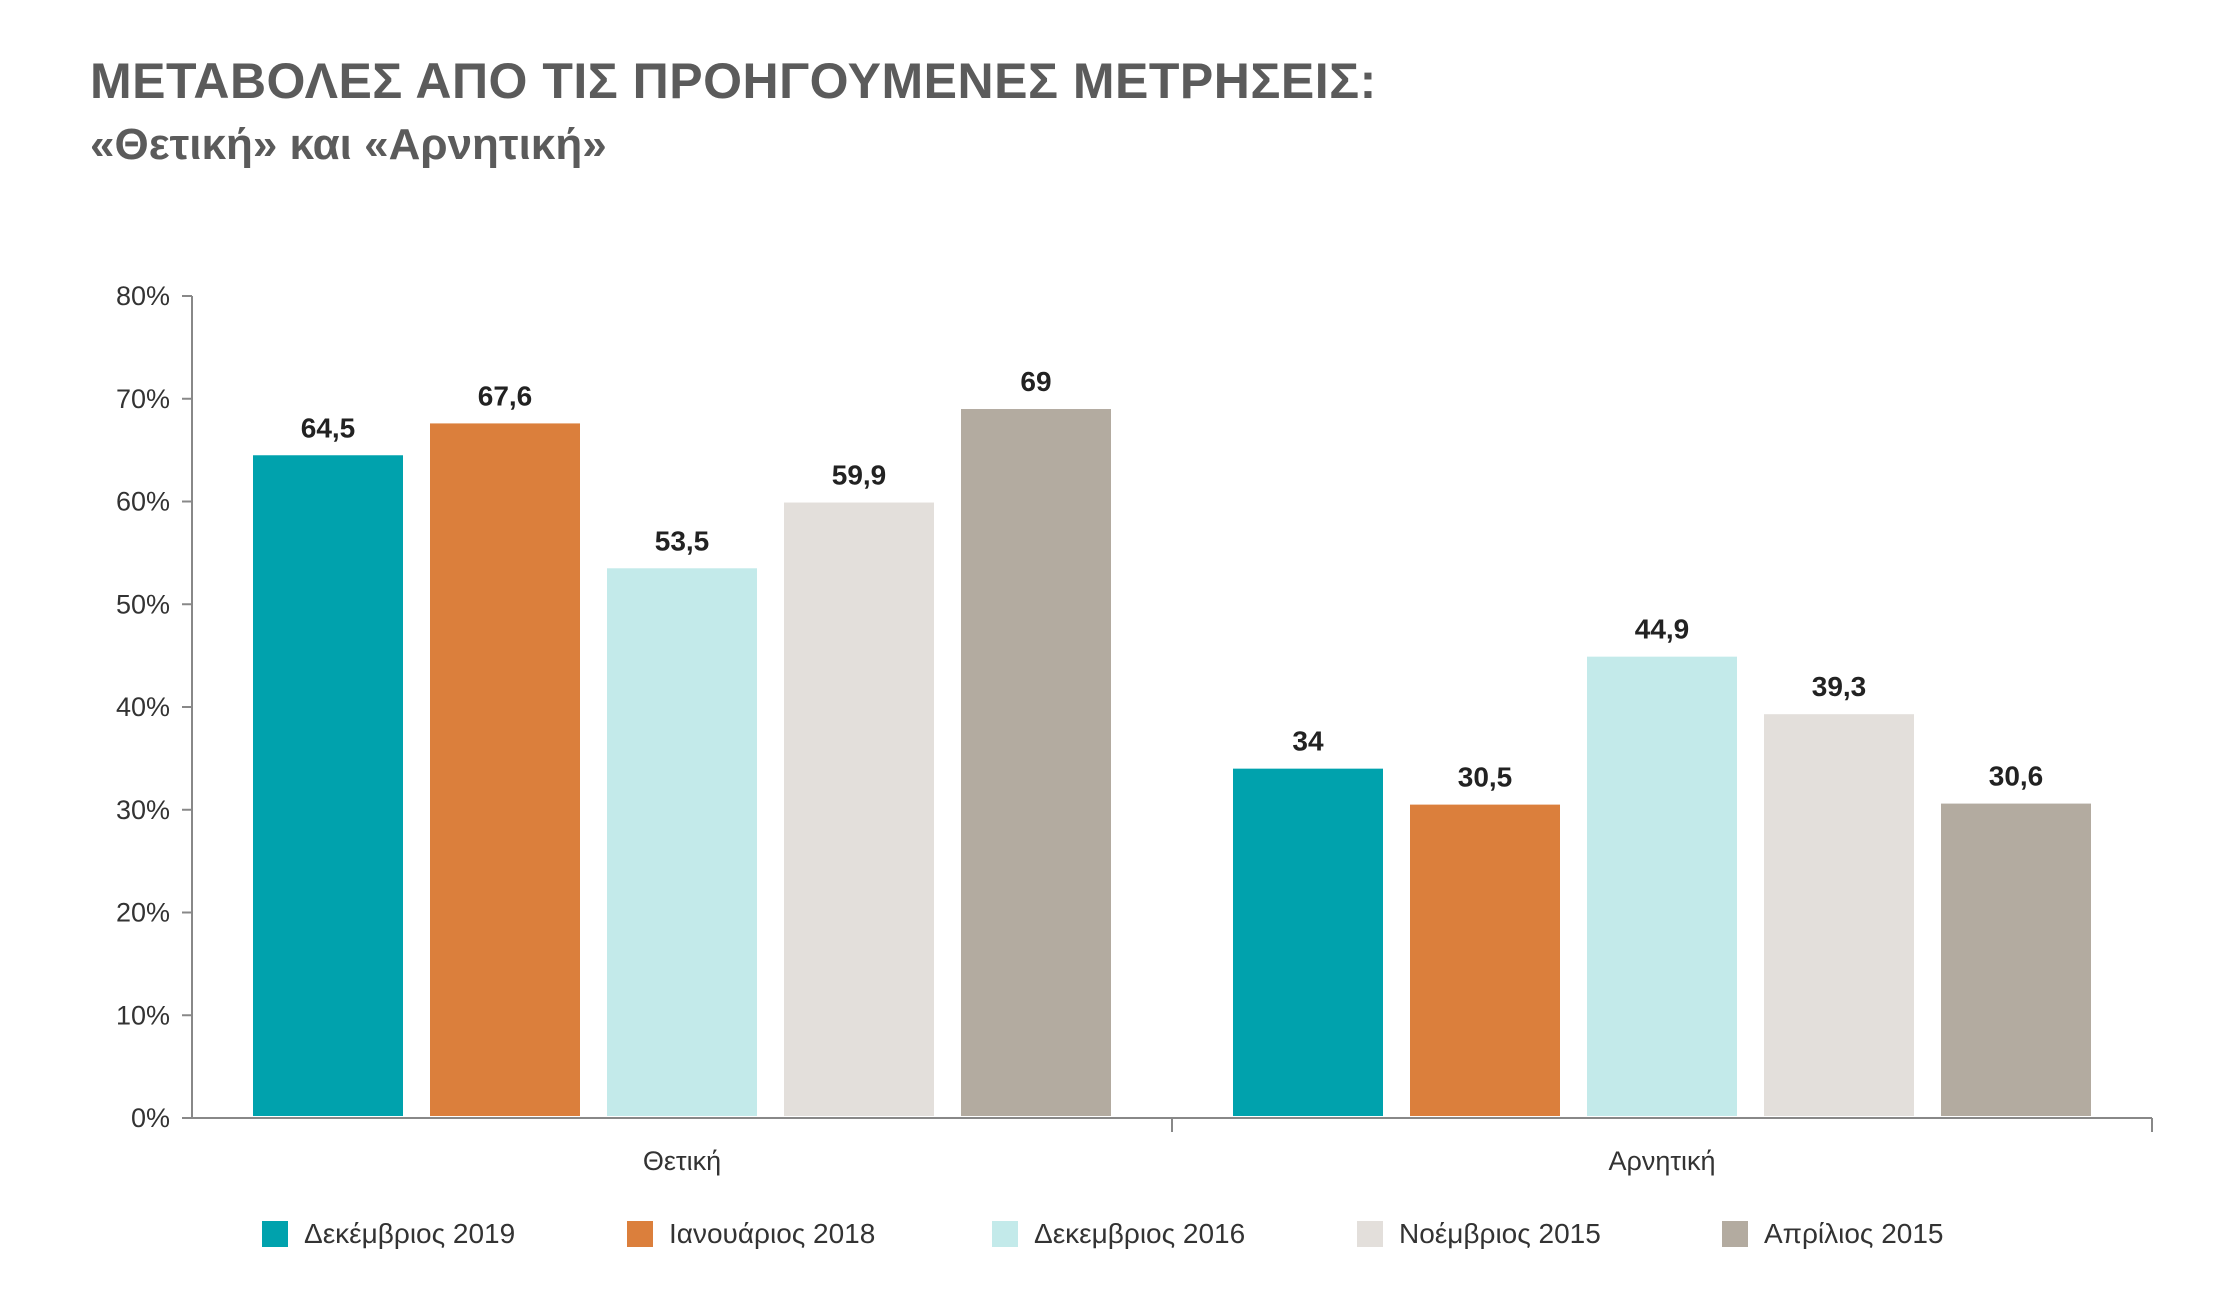  Describe the element at coordinates (143, 1015) in the screenshot. I see `y-tick-label: 10%` at that location.